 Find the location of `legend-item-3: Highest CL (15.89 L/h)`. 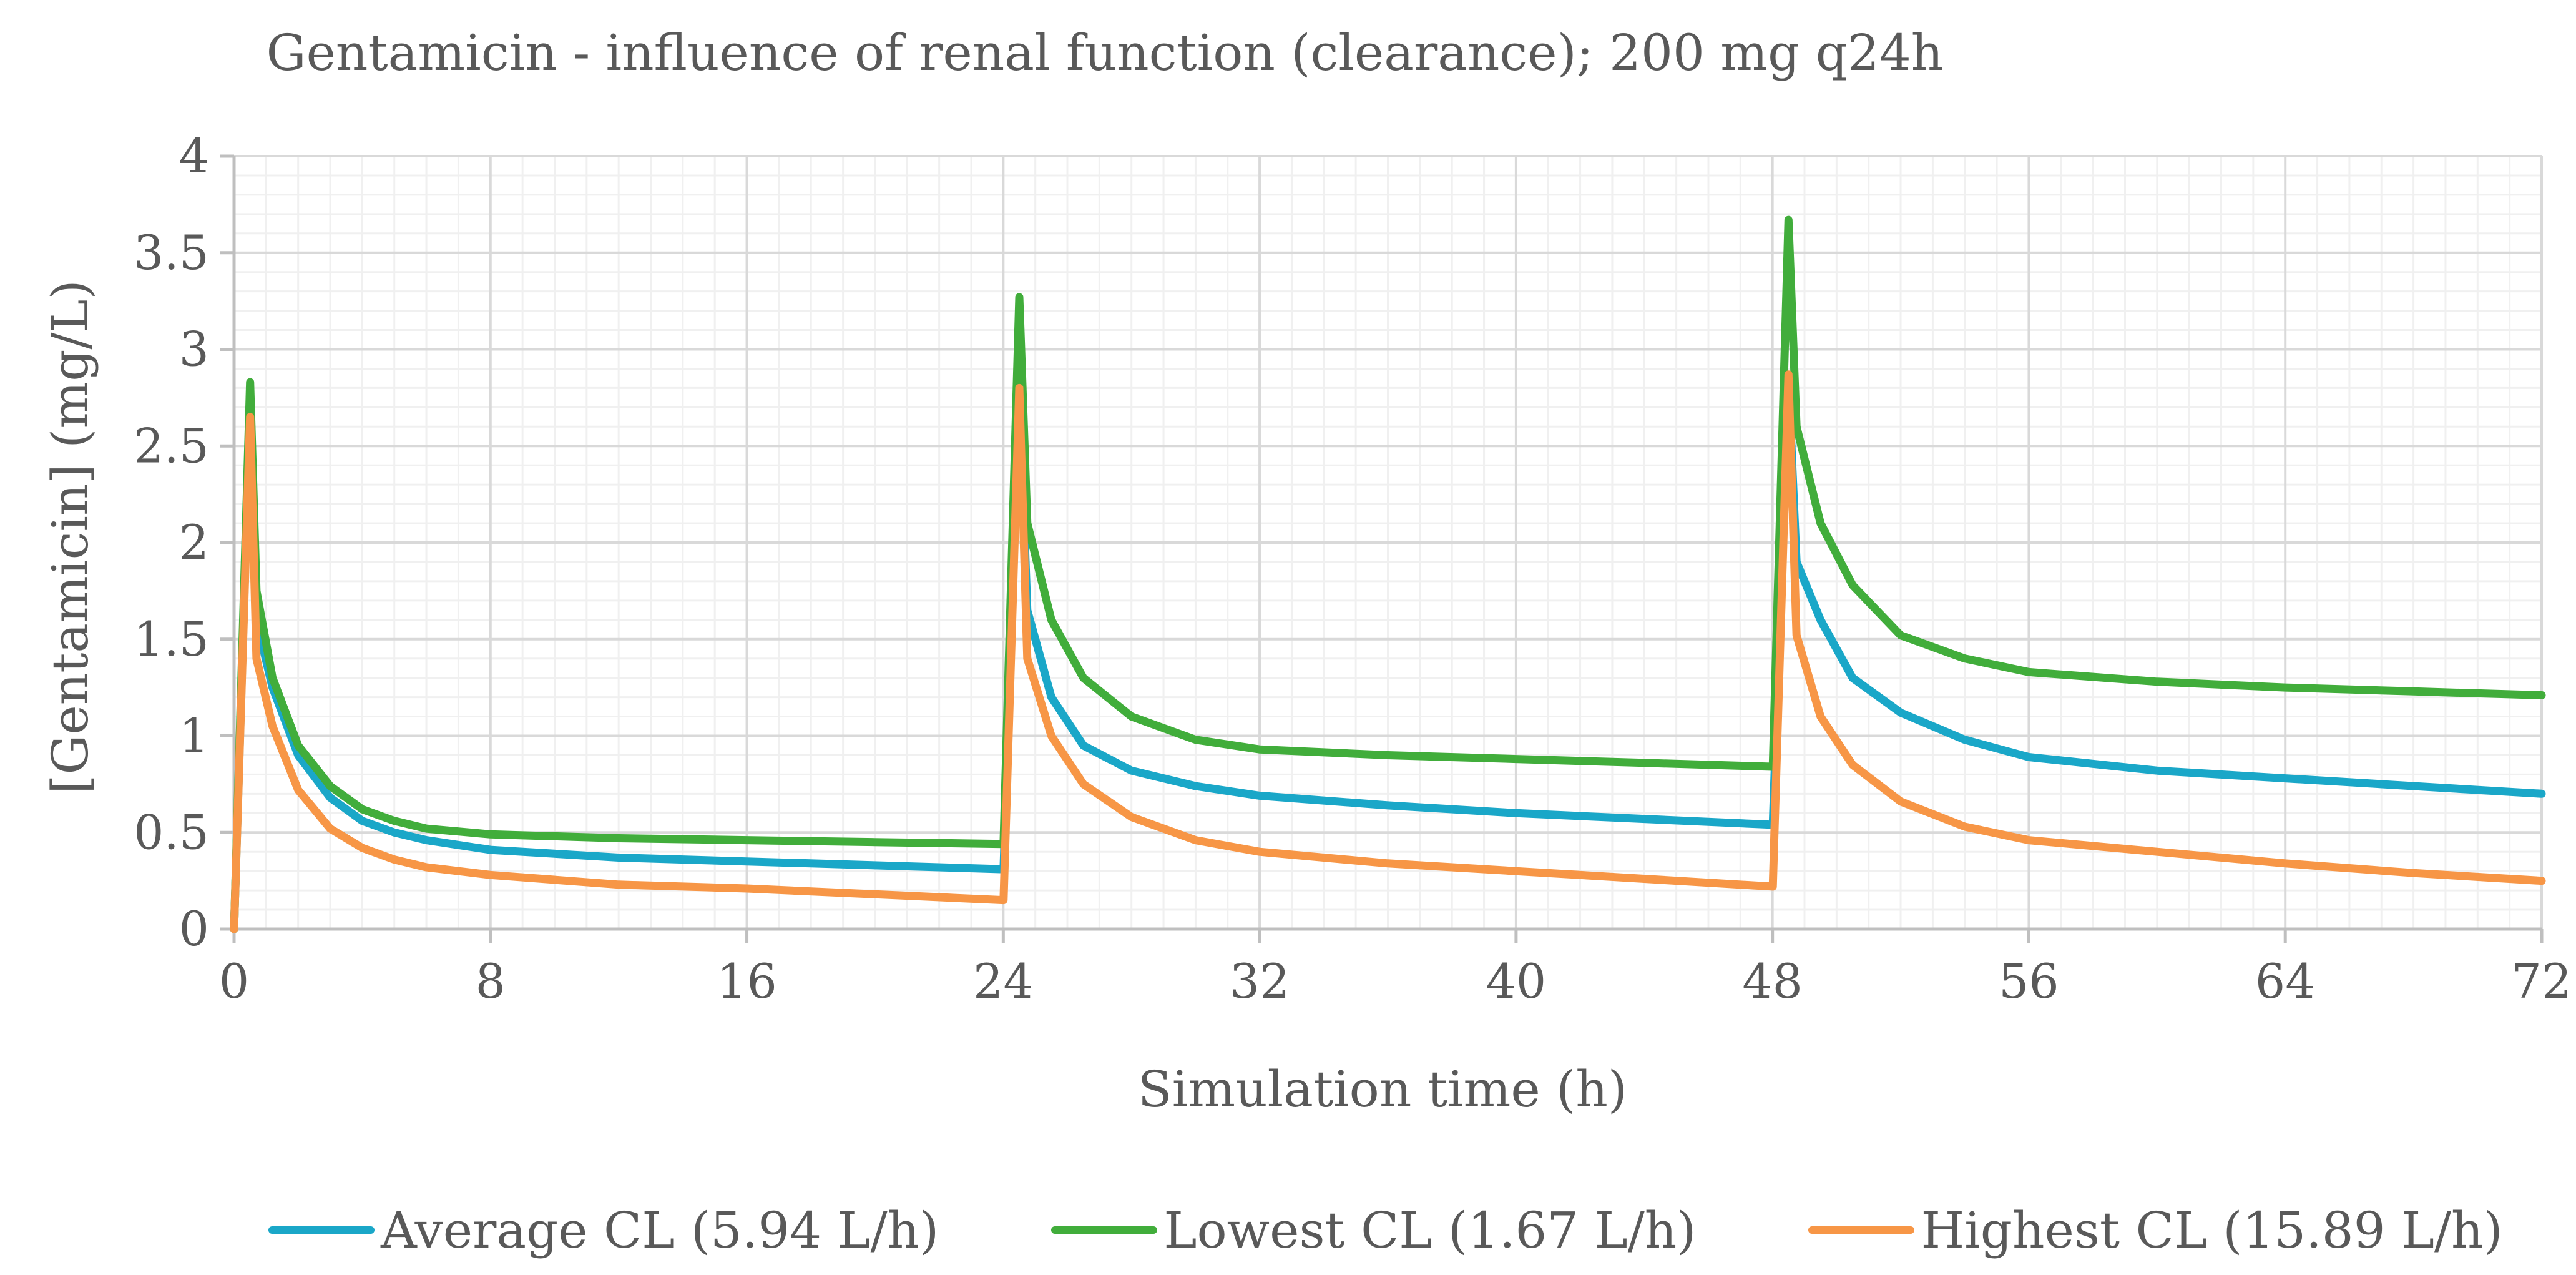

legend-item-3: Highest CL (15.89 L/h) is located at coordinates (2155, 1230).